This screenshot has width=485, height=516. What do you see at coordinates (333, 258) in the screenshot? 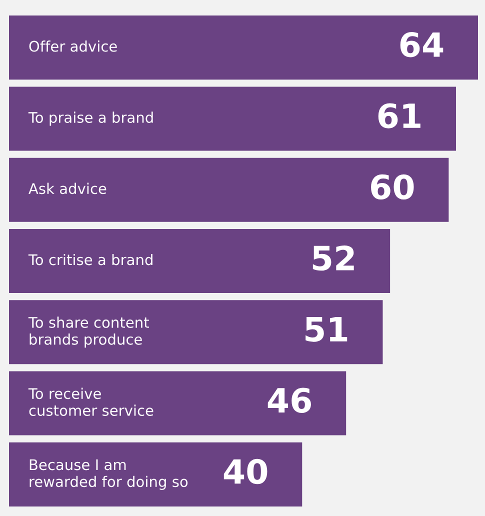
I see `data-label: 52` at bounding box center [333, 258].